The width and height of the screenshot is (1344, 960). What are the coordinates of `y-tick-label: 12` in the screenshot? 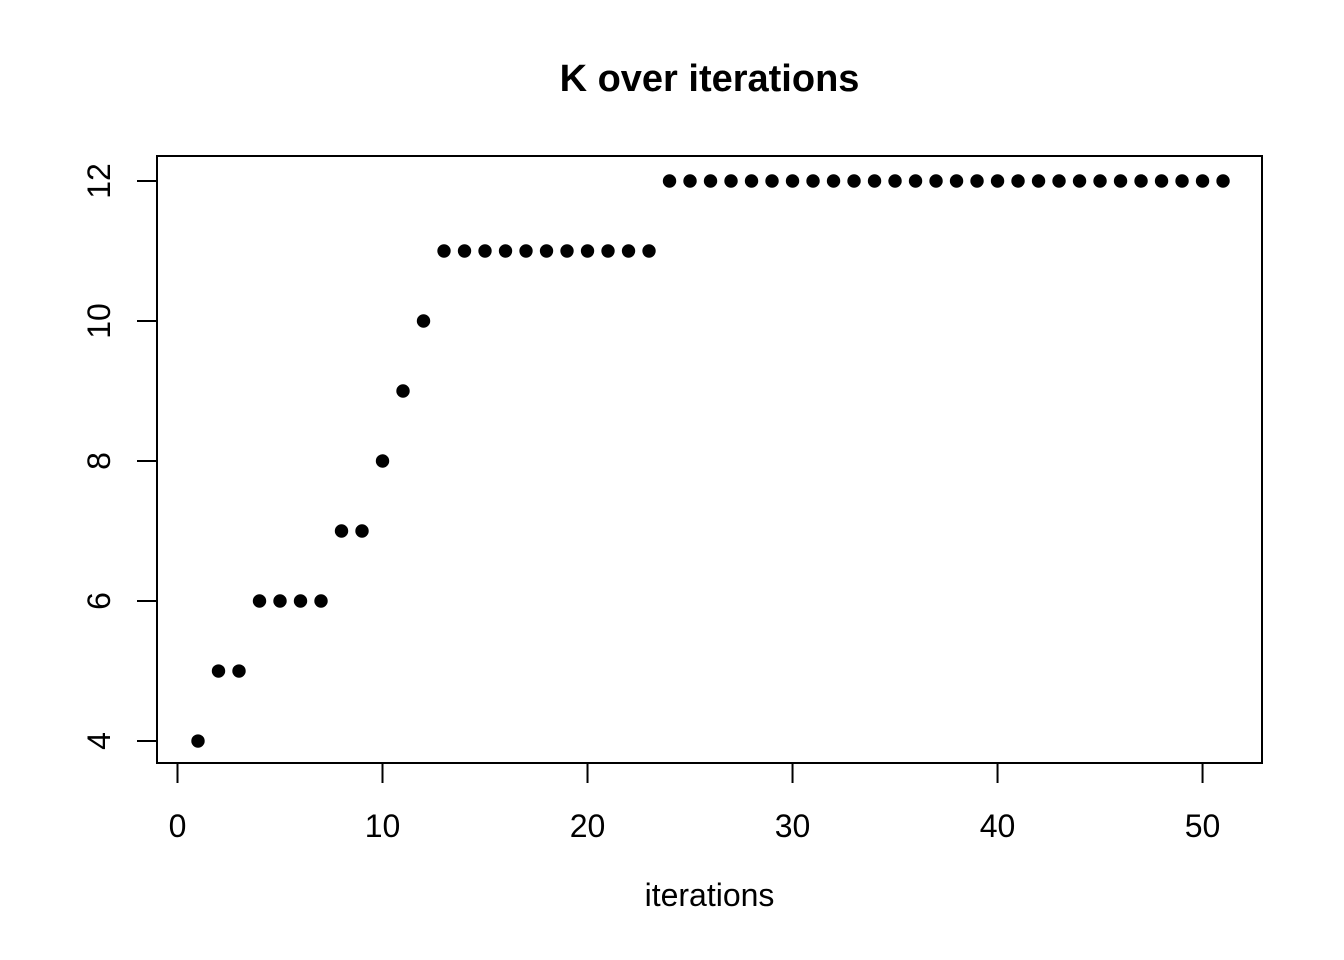 It's located at (99, 181).